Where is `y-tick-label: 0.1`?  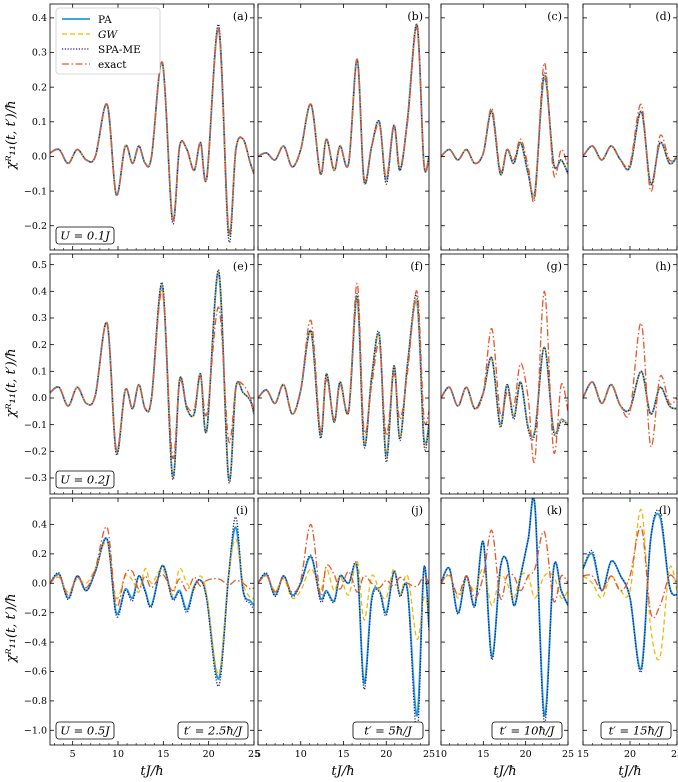
y-tick-label: 0.1 is located at coordinates (39, 122).